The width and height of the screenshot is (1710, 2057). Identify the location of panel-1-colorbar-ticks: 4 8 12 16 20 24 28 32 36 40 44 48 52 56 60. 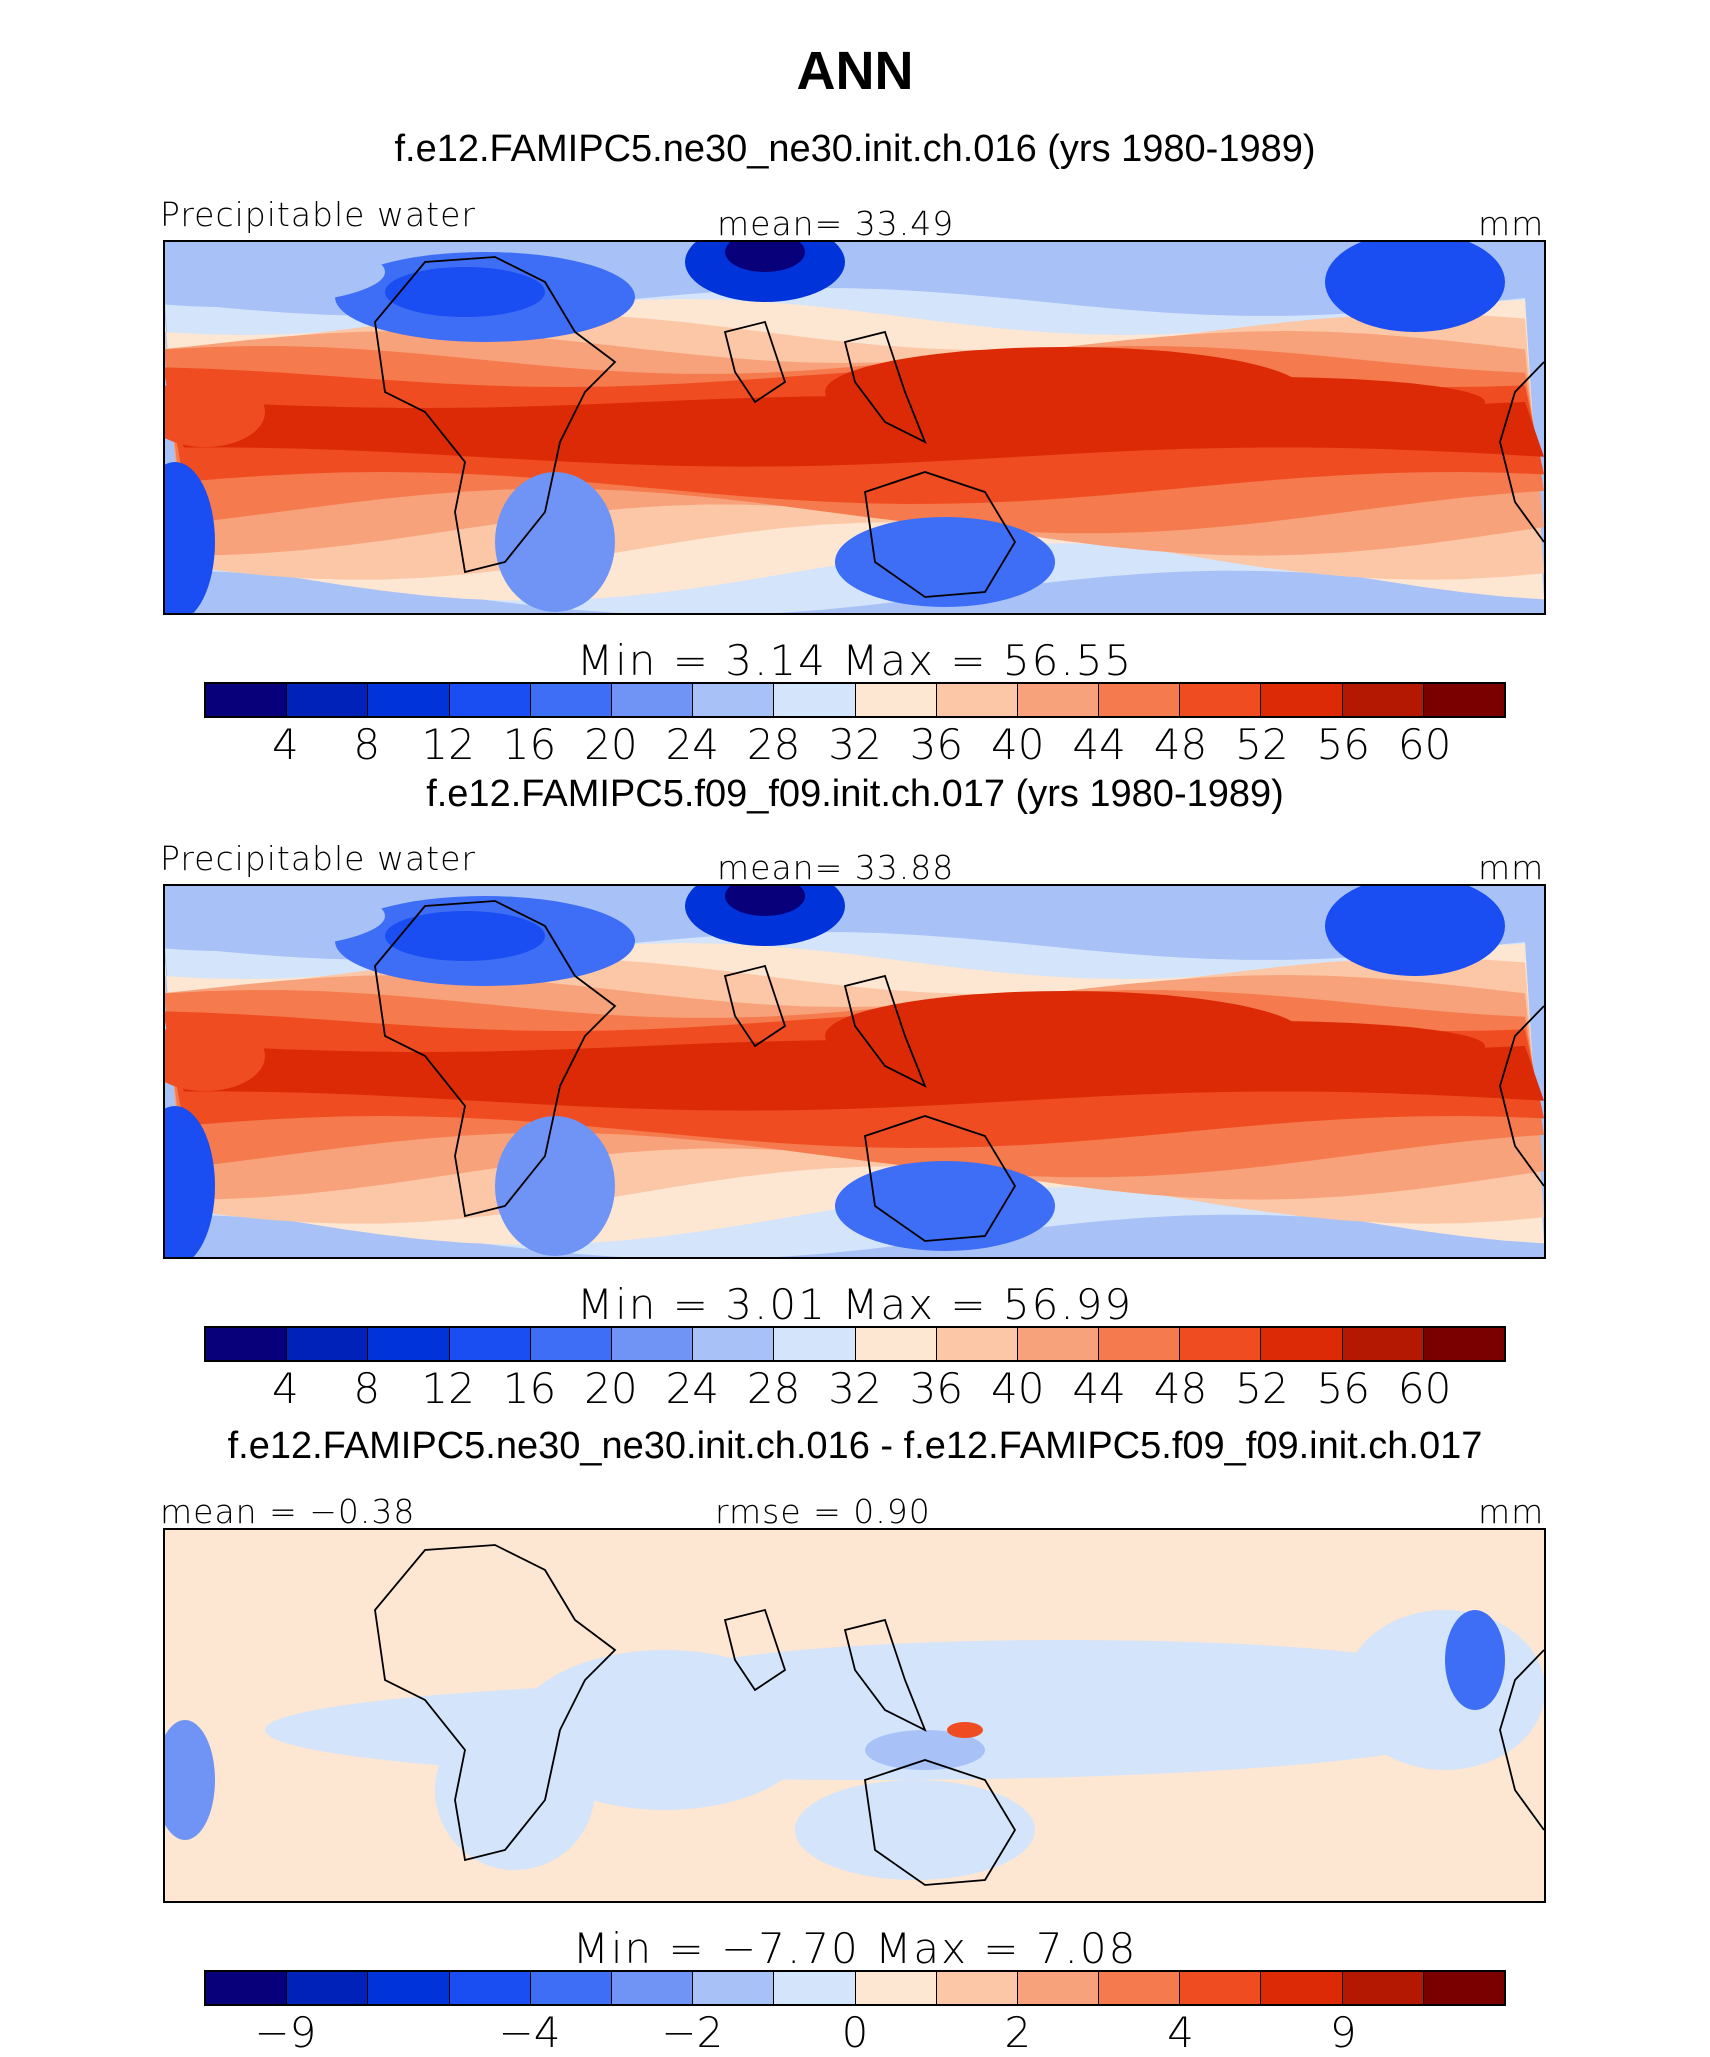
(855, 745).